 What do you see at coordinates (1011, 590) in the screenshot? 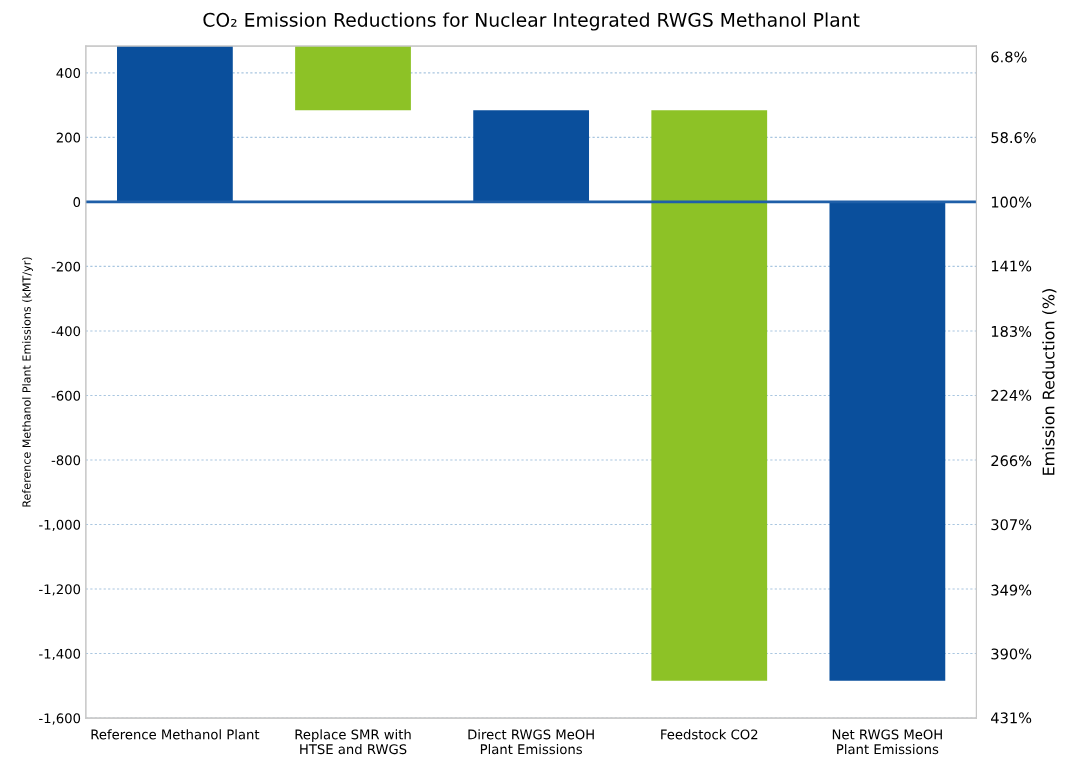
I see `y2-tick-label: 349%` at bounding box center [1011, 590].